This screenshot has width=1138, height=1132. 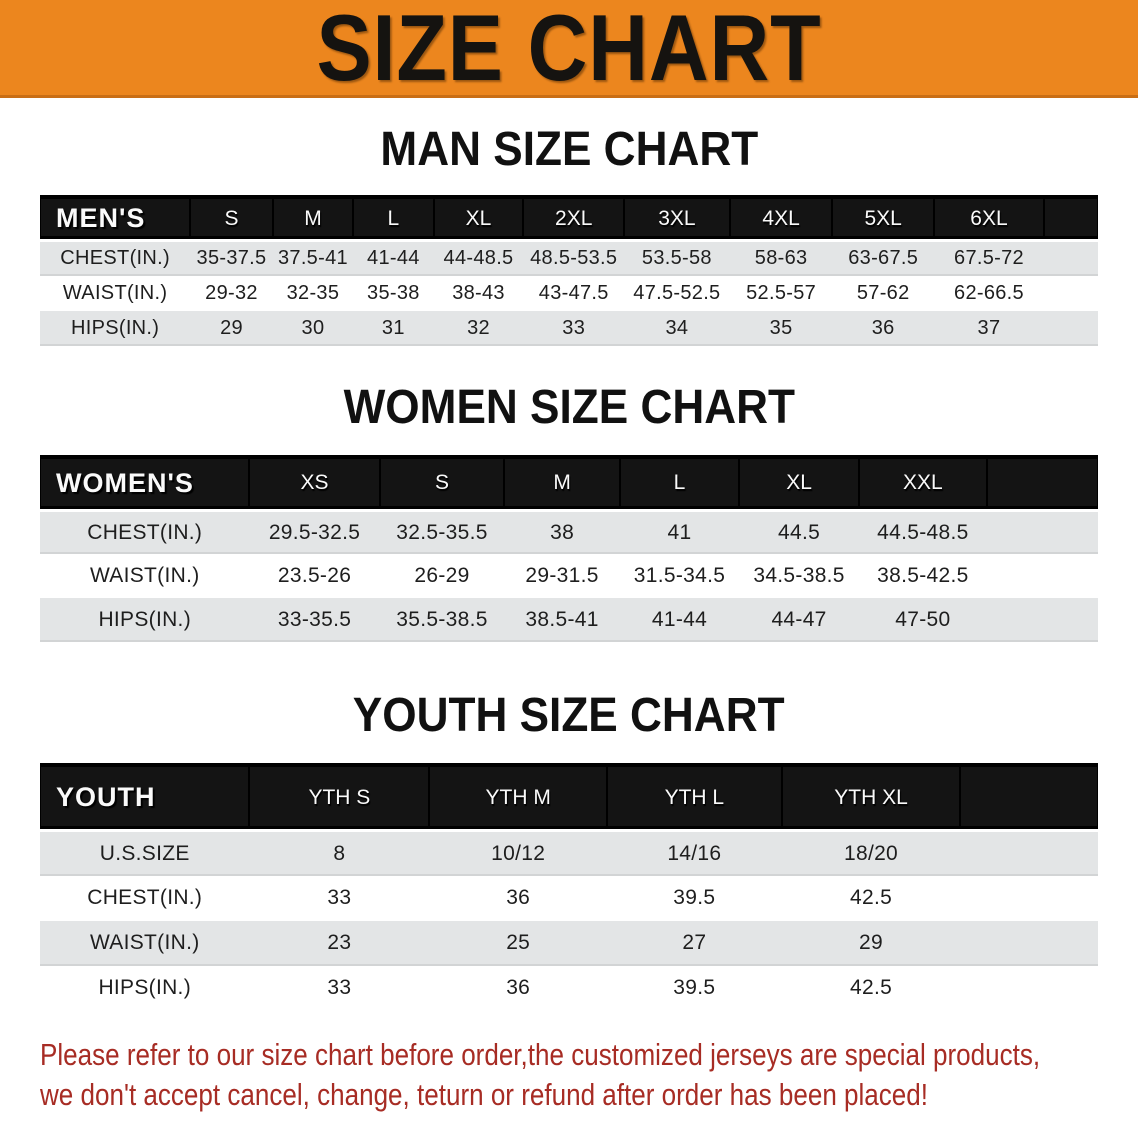 I want to click on size-cell: 33-35.5, so click(x=314, y=620).